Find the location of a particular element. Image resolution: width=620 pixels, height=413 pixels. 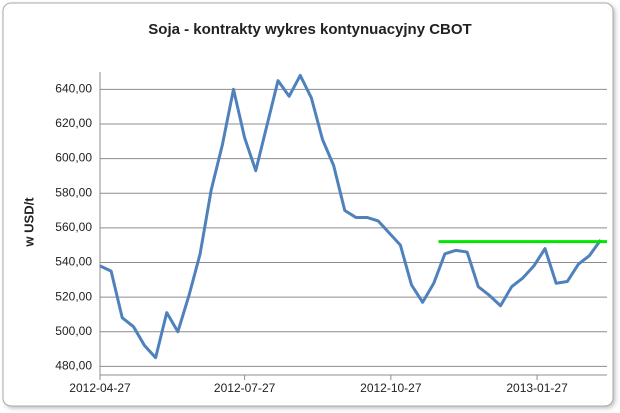

y-tick-label: 520,00 is located at coordinates (73, 296).